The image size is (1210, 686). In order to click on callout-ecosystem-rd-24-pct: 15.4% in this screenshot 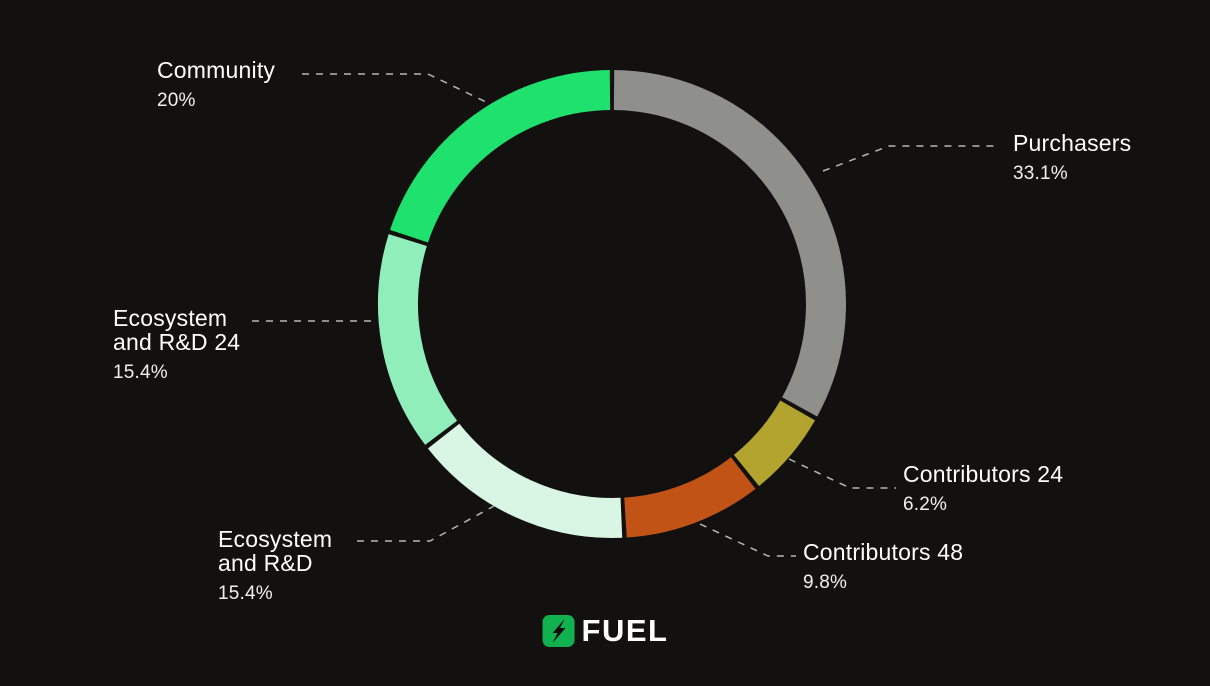, I will do `click(140, 372)`.